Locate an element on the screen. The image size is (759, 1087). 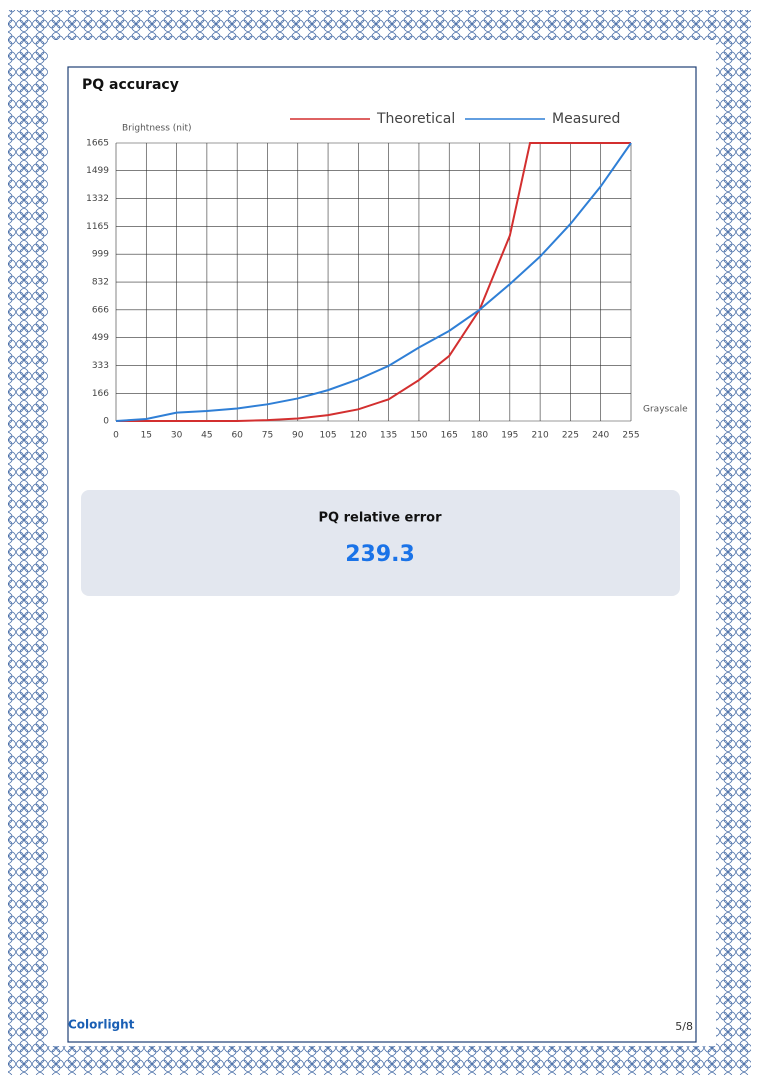
error-value: 239.3 is located at coordinates (380, 554).